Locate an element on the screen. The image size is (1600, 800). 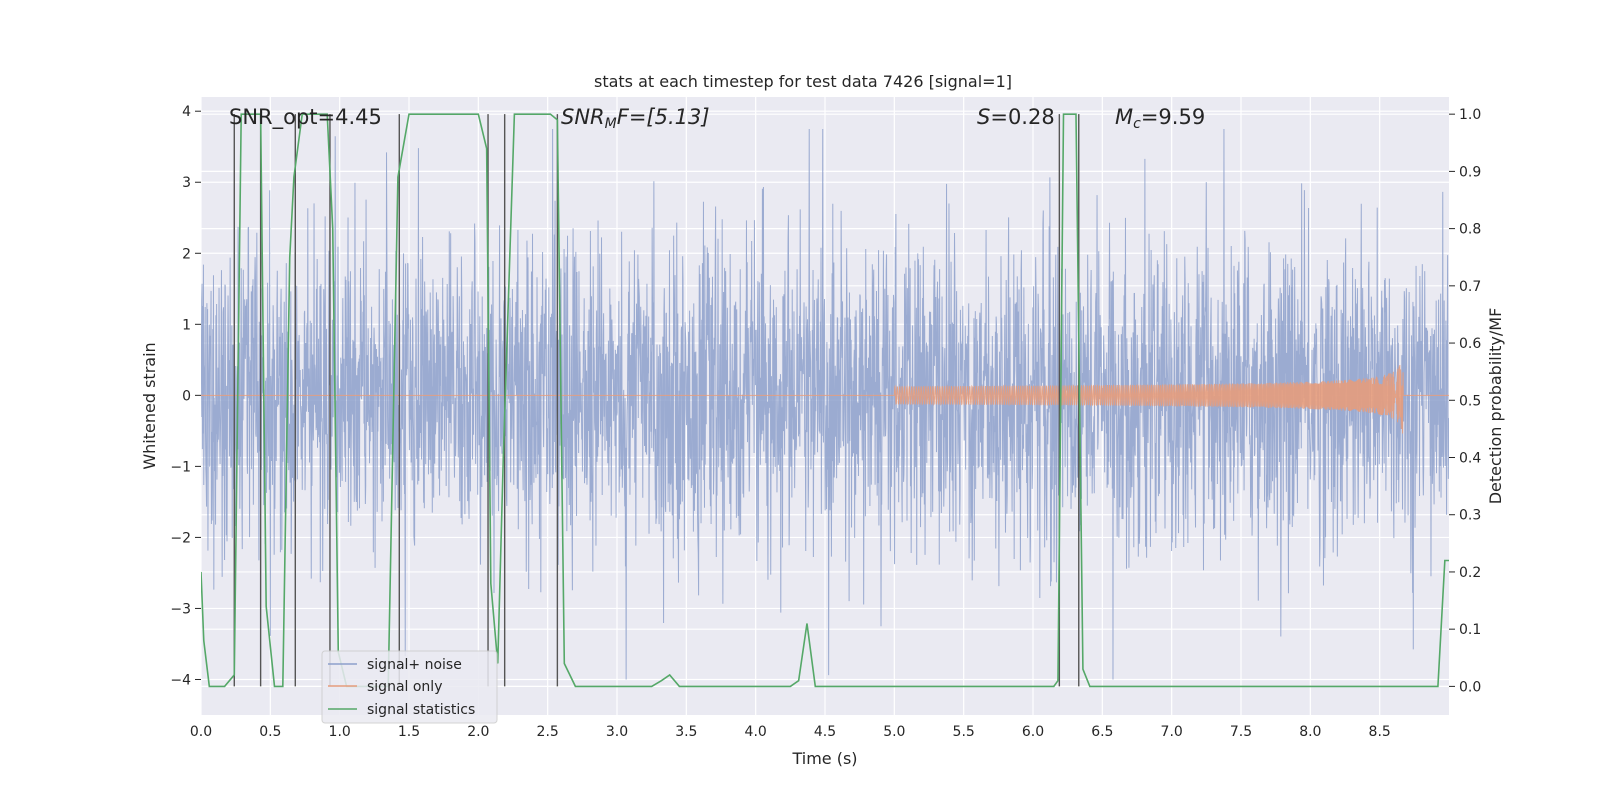
x-tick-label: 1.0 is located at coordinates (340, 732).